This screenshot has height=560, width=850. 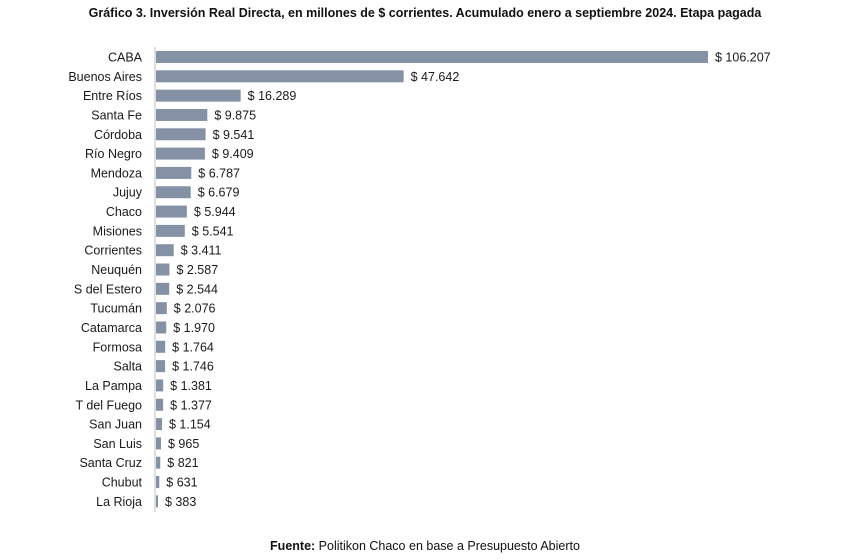 What do you see at coordinates (182, 463) in the screenshot?
I see `value-label: $ 821` at bounding box center [182, 463].